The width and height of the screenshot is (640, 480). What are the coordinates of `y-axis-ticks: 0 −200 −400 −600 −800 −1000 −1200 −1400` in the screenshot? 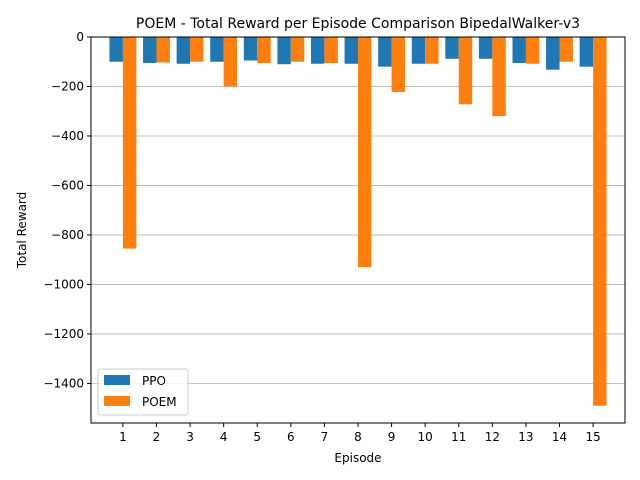 It's located at (67, 210).